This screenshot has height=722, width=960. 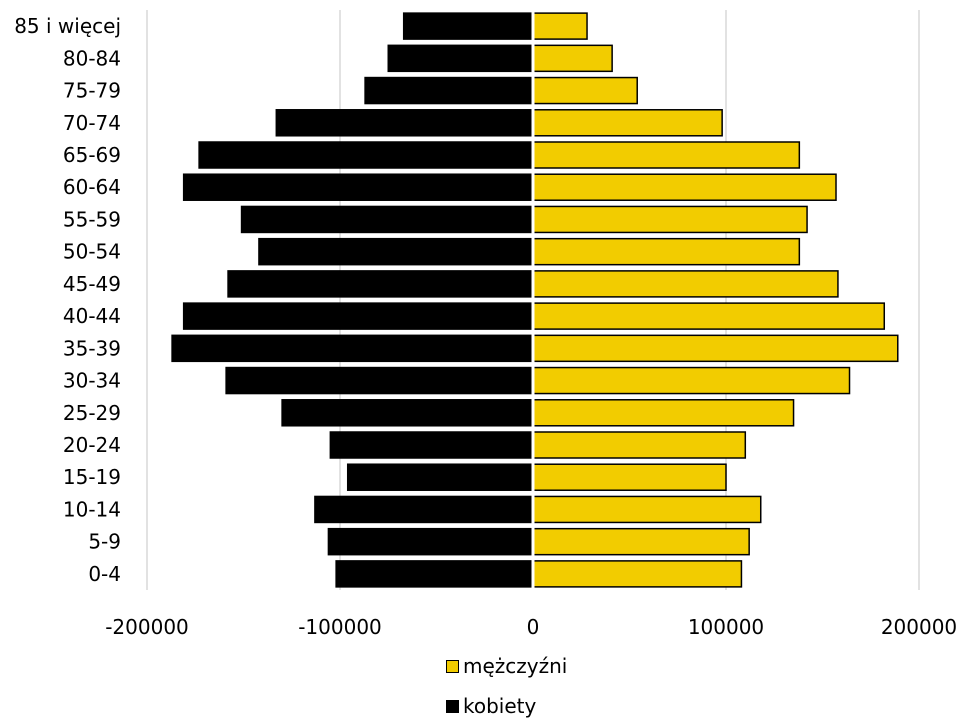 I want to click on legend-item-women: kobiety, so click(x=491, y=706).